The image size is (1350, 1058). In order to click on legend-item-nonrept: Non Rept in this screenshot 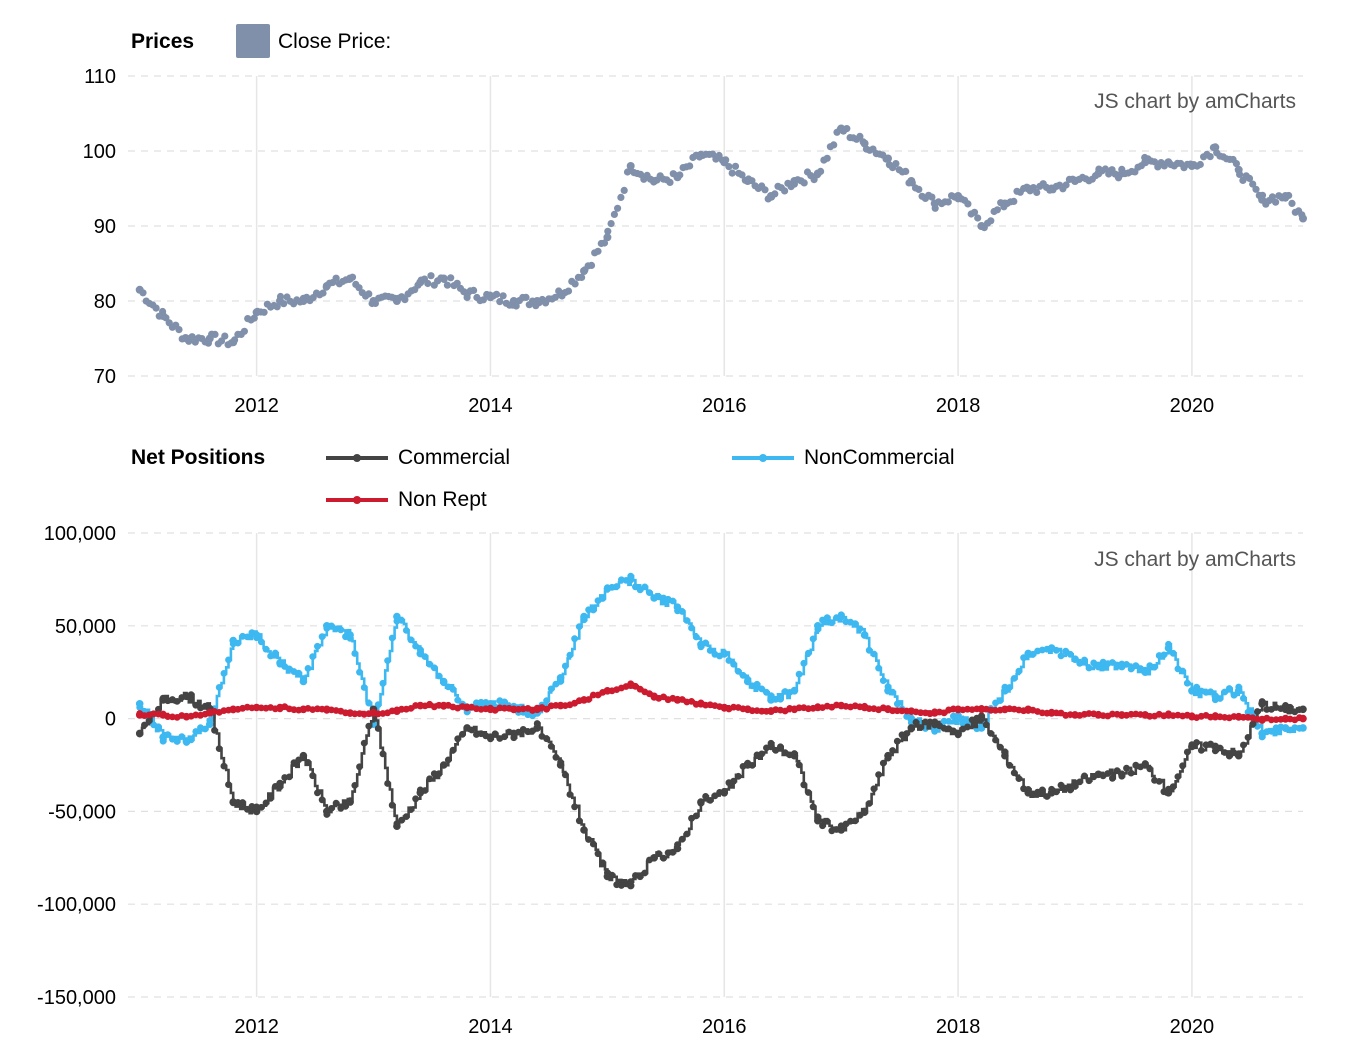, I will do `click(456, 501)`.